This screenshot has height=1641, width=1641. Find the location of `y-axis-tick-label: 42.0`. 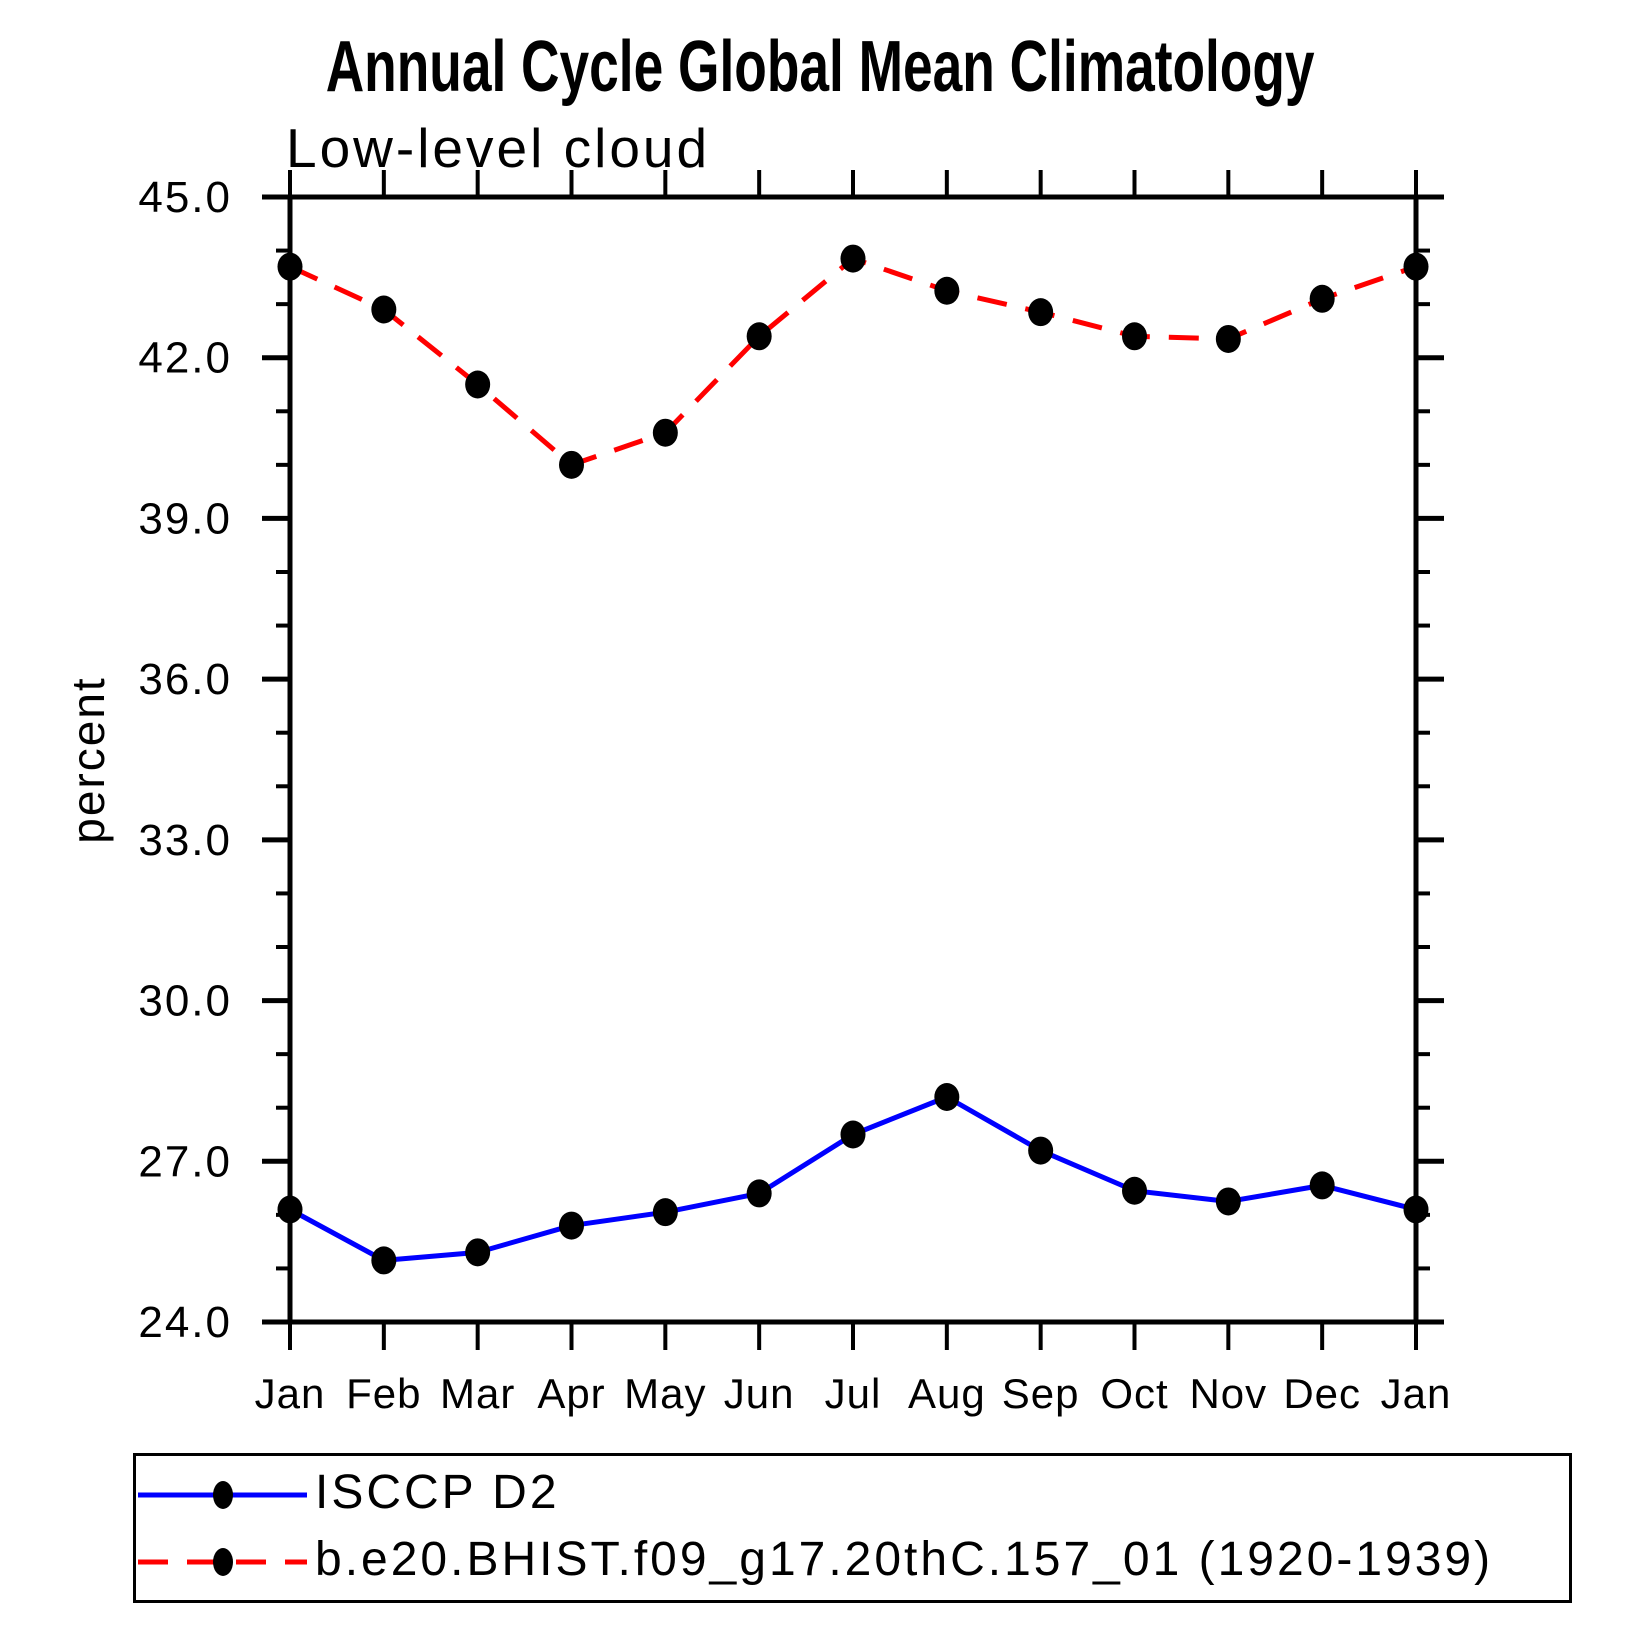

y-axis-tick-label: 42.0 is located at coordinates (185, 358).